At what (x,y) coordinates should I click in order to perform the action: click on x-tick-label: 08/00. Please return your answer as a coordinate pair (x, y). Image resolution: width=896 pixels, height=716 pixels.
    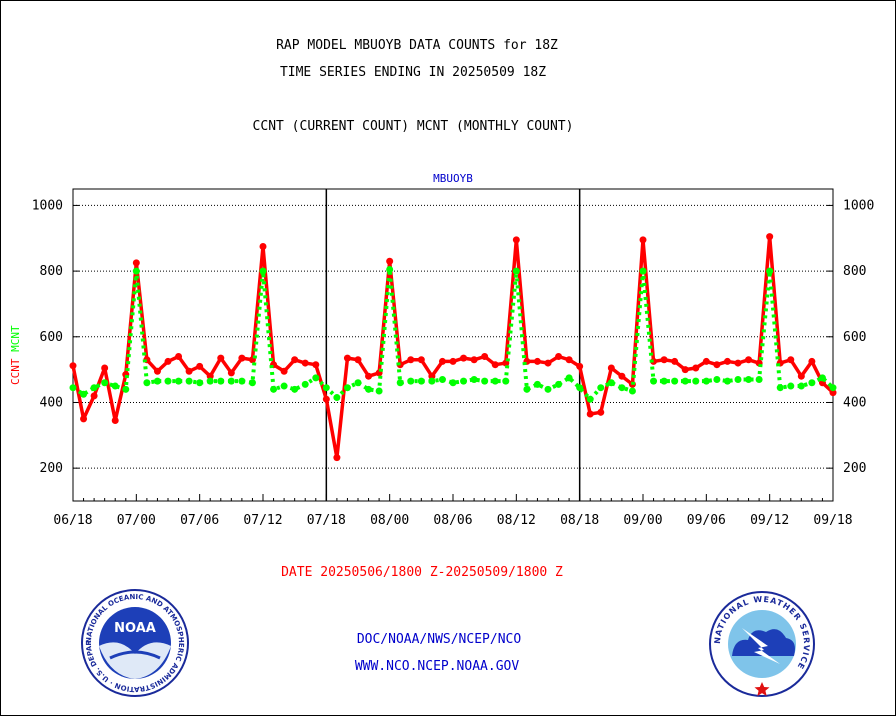
    Looking at the image, I should click on (389, 520).